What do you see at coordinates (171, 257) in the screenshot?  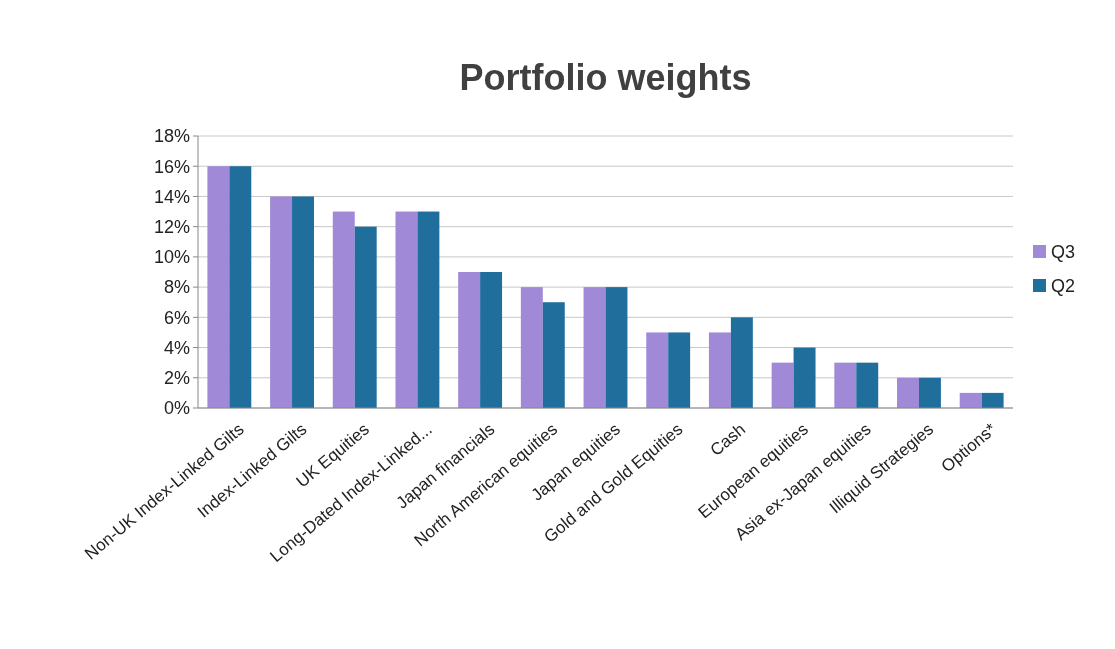 I see `y-tick-label: 10%` at bounding box center [171, 257].